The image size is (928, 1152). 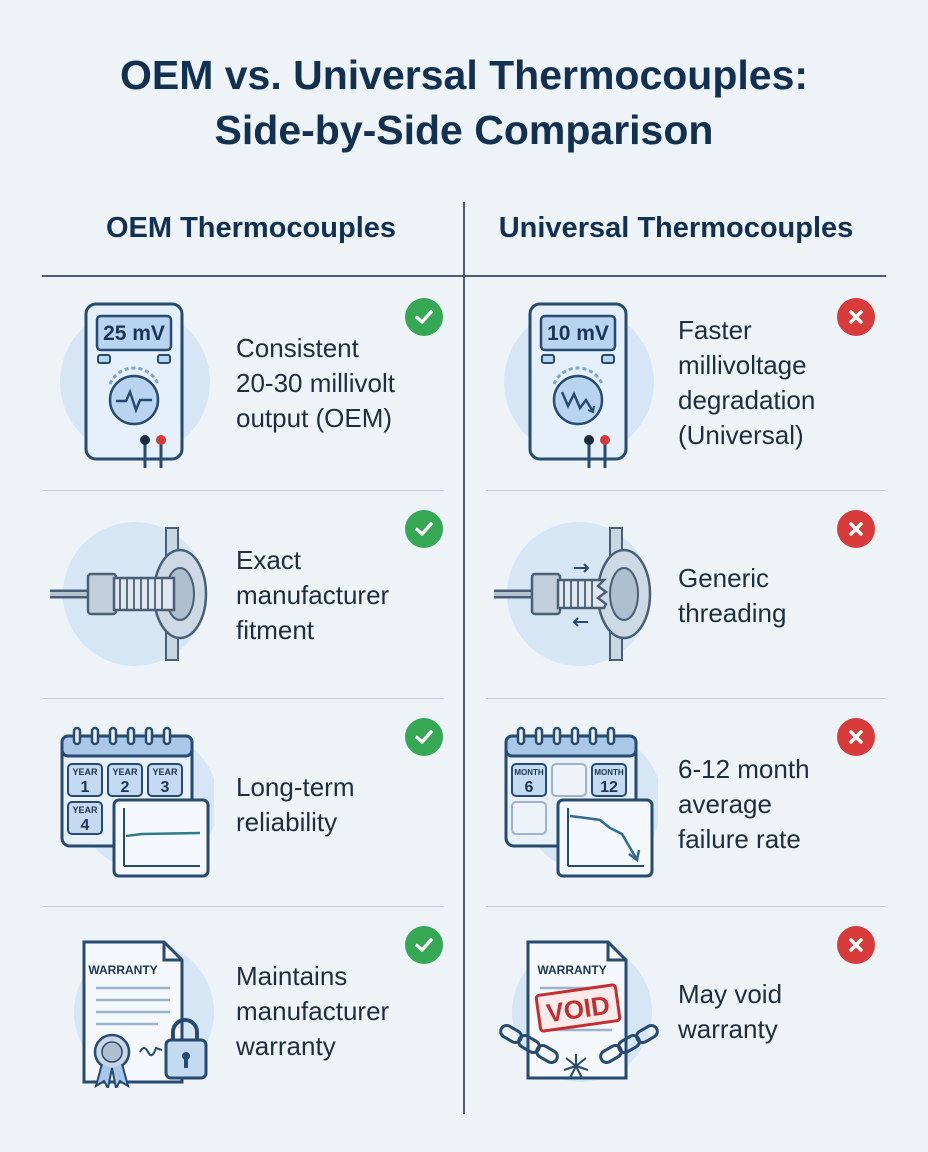 I want to click on oem-row-3-text: Long-term reliability, so click(x=295, y=805).